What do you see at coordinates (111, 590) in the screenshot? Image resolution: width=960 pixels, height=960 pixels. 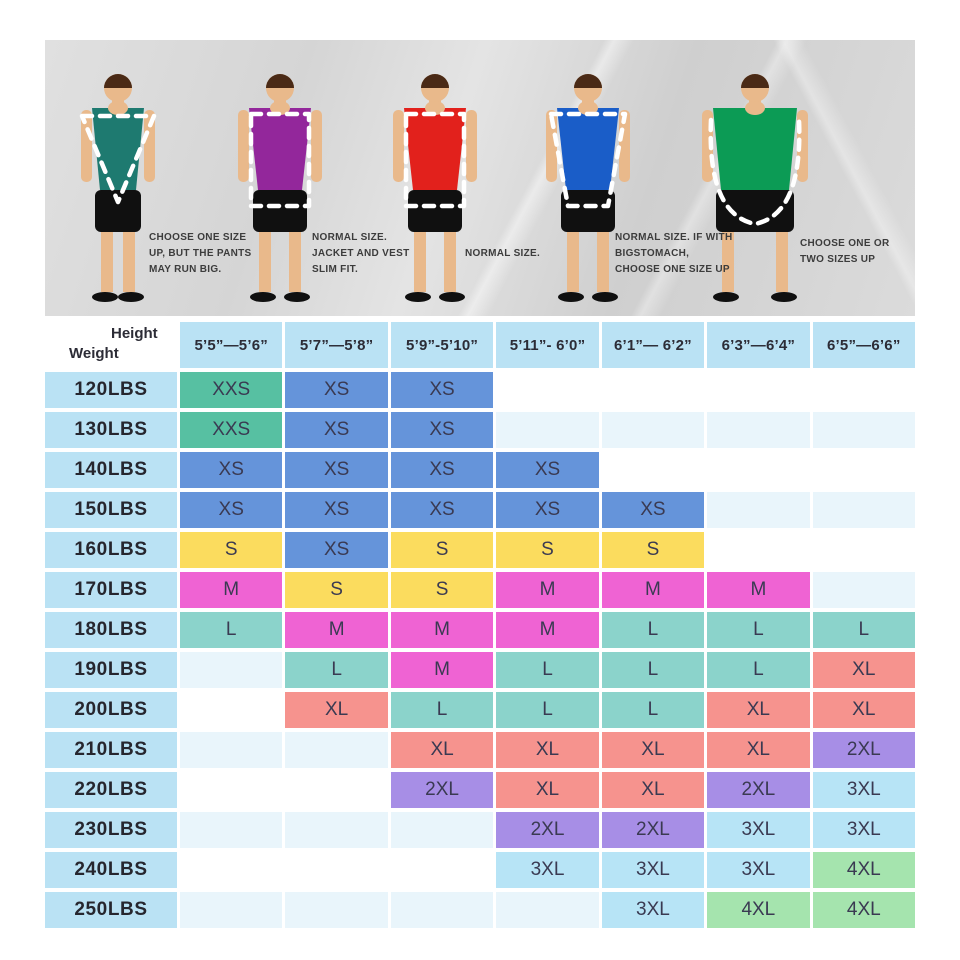 I see `weight-label: 170LBS` at bounding box center [111, 590].